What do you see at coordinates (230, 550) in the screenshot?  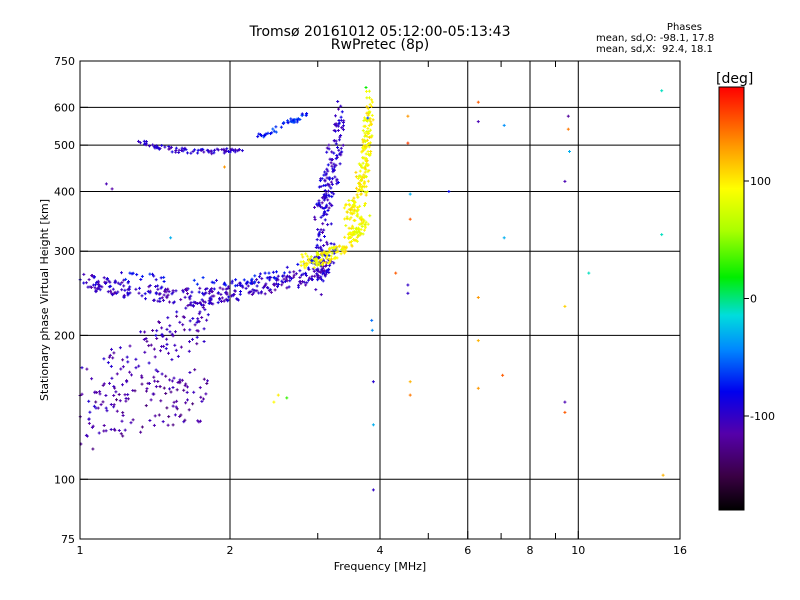 I see `x-tick-label: 2` at bounding box center [230, 550].